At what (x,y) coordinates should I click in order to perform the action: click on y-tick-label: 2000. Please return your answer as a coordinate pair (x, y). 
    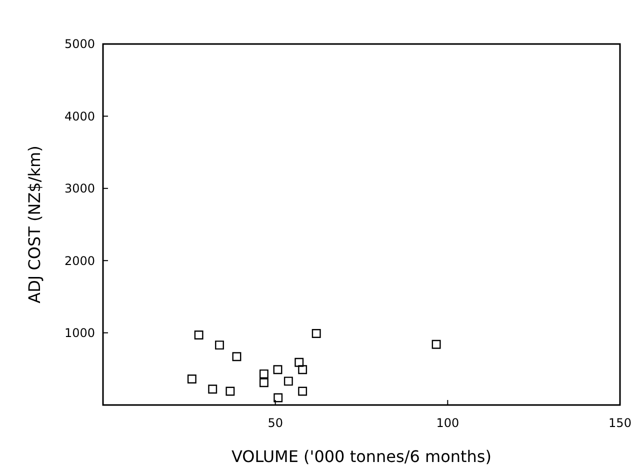
    Looking at the image, I should click on (79, 261).